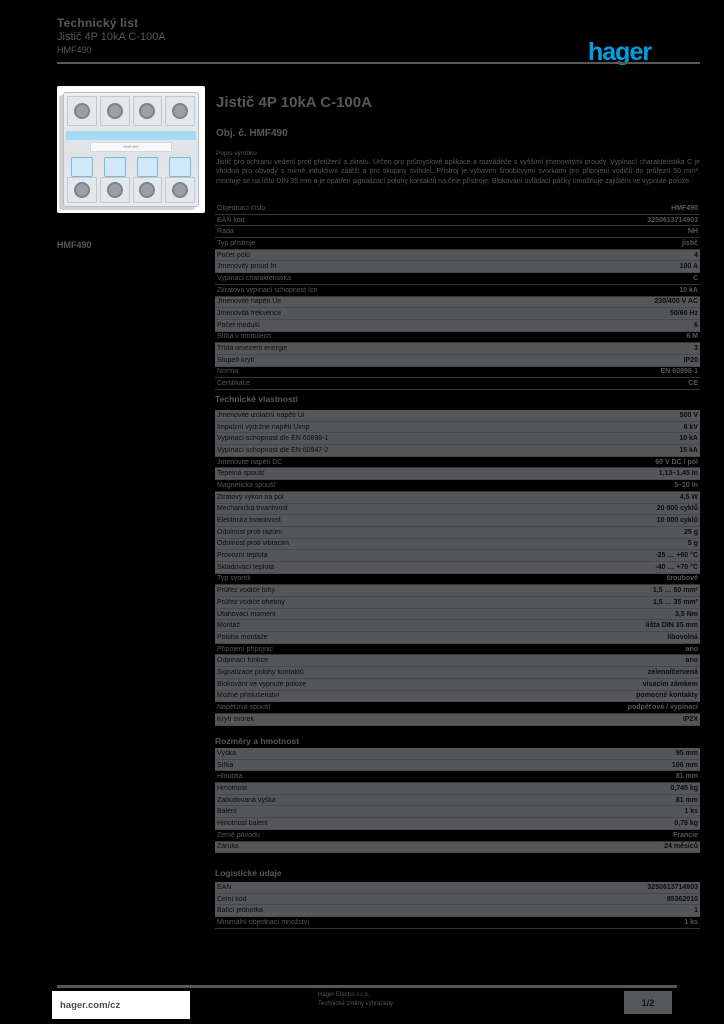 This screenshot has height=1024, width=724. Describe the element at coordinates (457, 556) in the screenshot. I see `spec-row: Provozní teplota -25 … +60 °C` at that location.